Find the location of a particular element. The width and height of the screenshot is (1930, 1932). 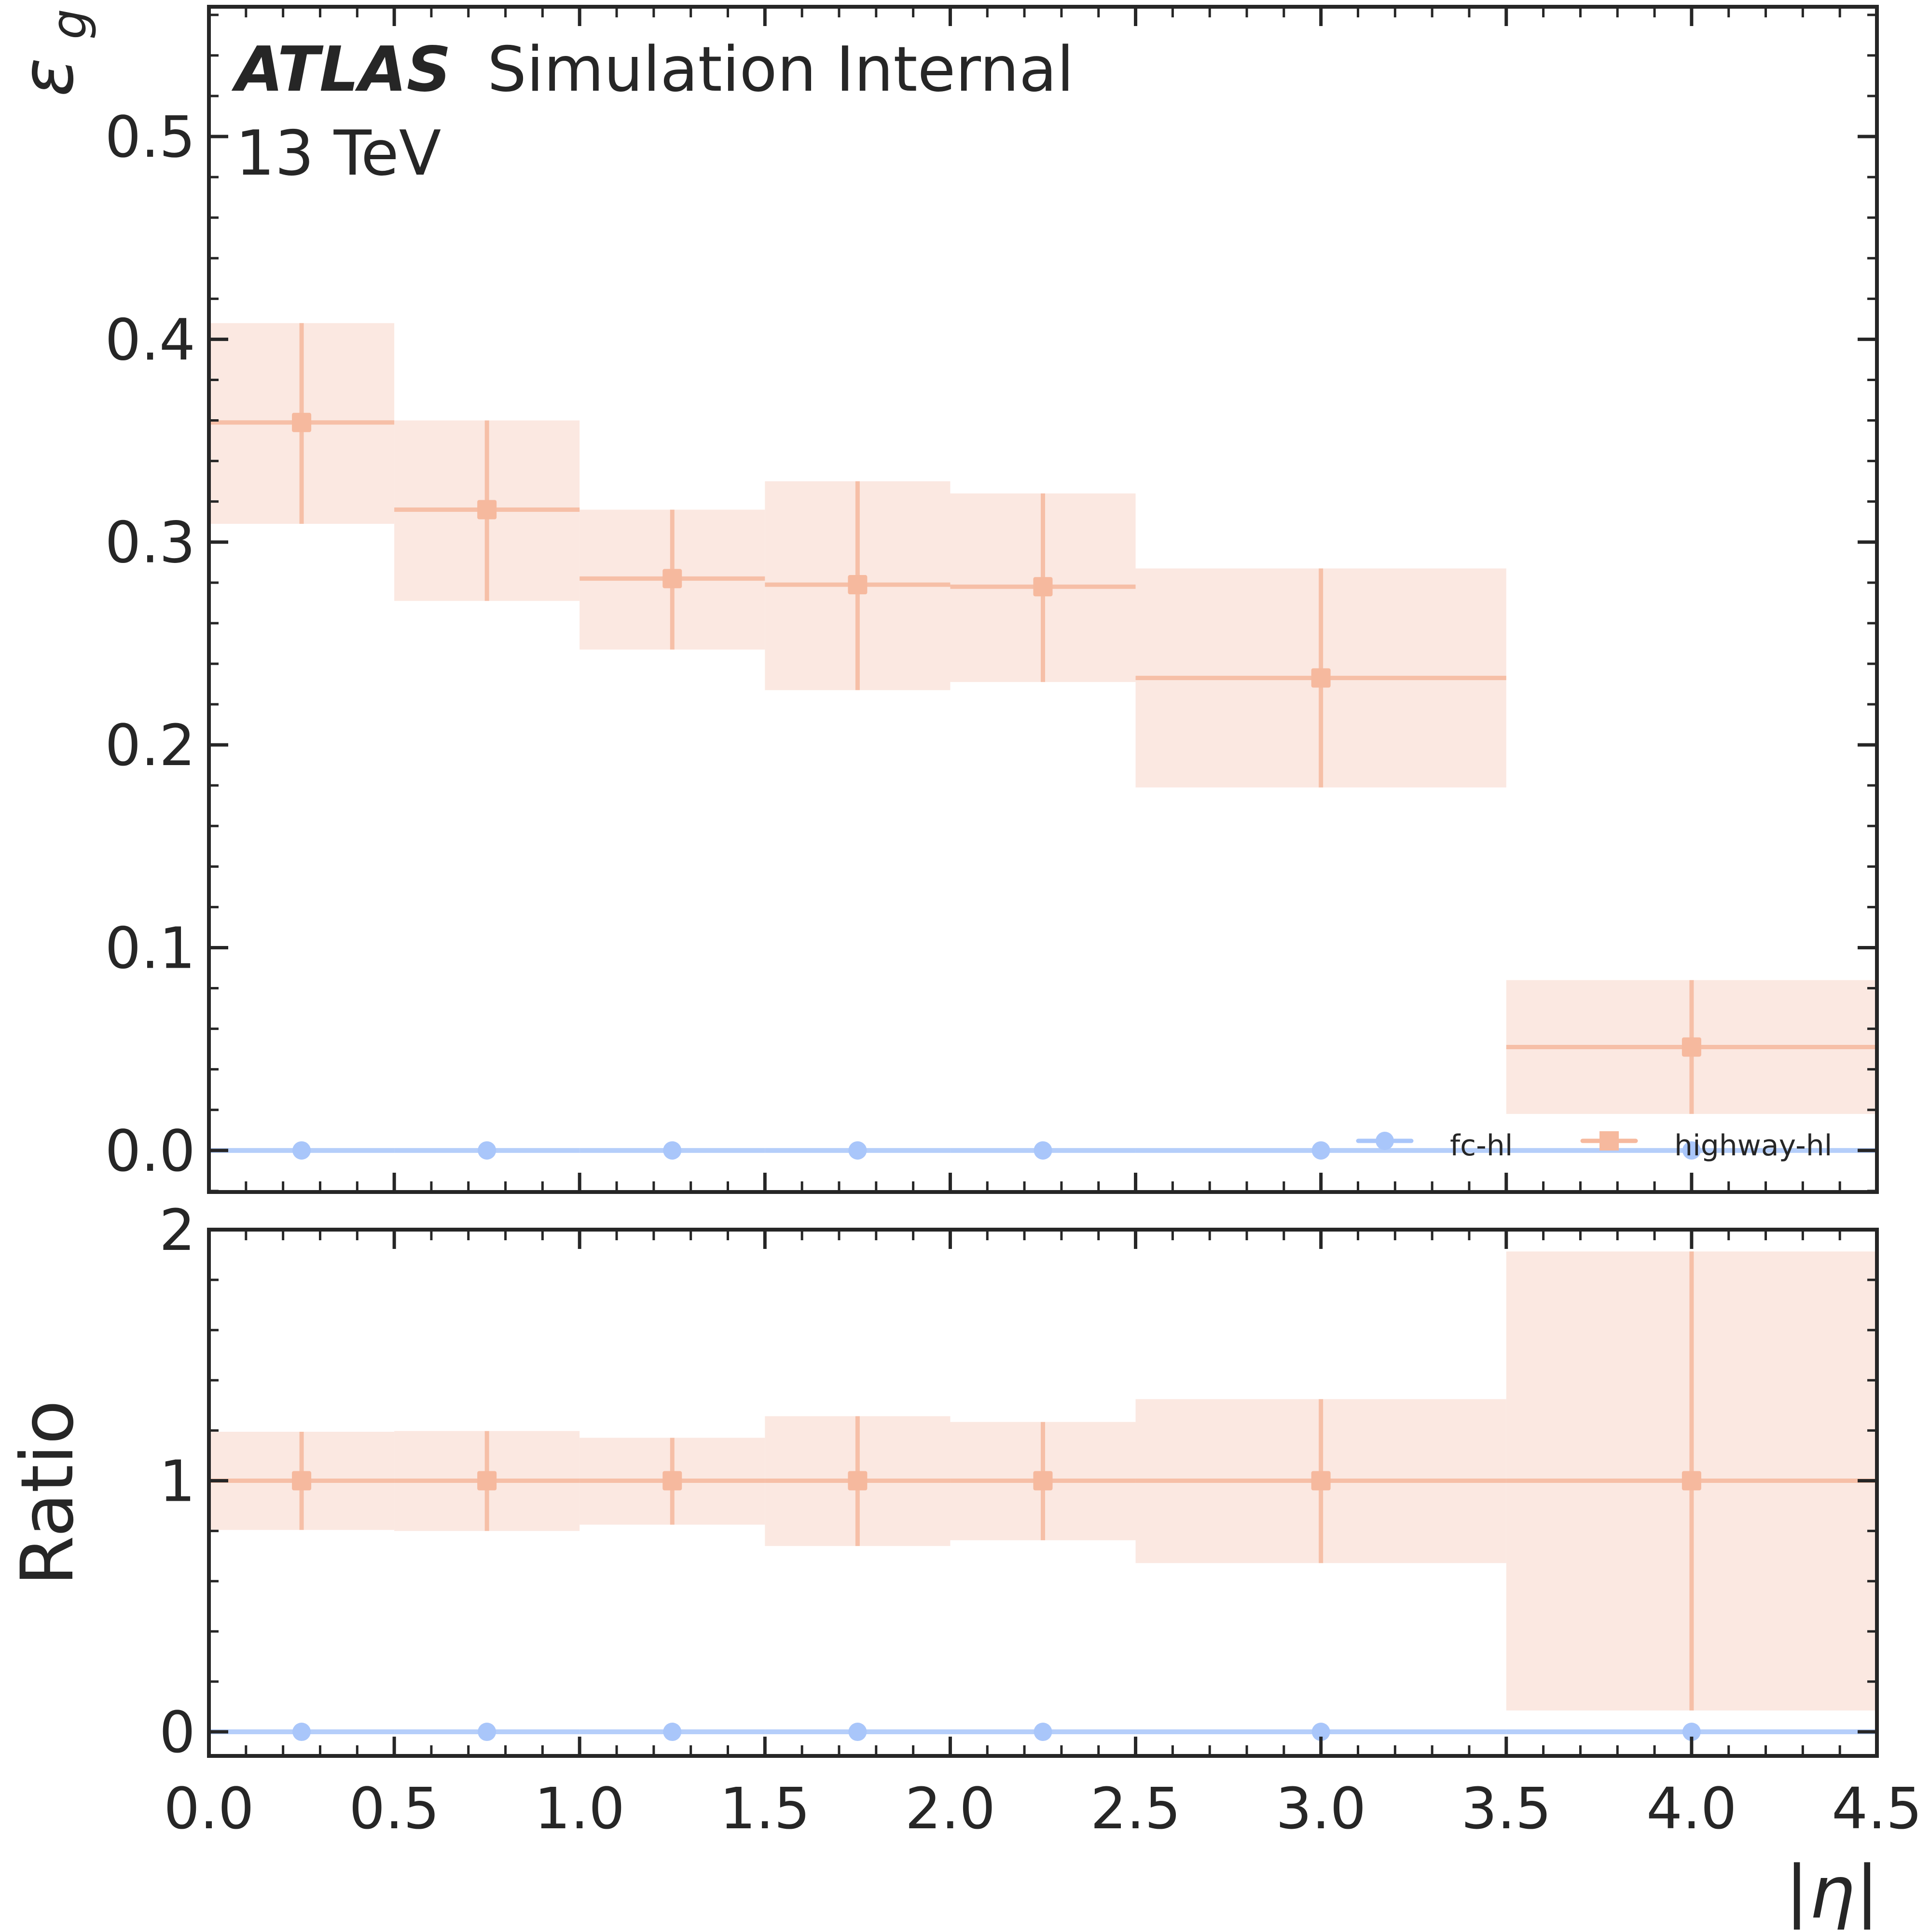

energy-label: 13 TeV is located at coordinates (338, 154).